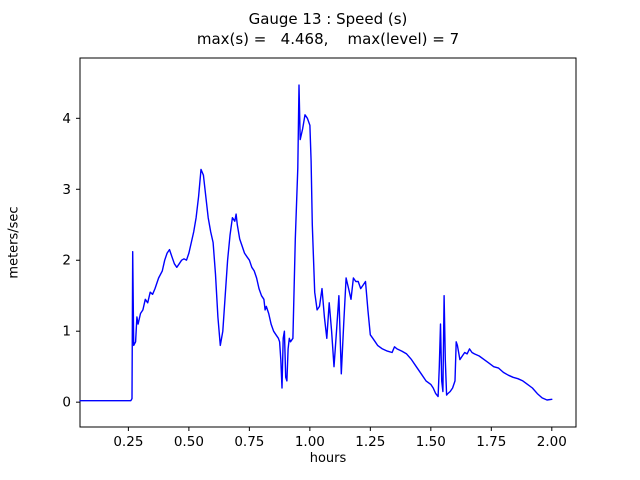 This screenshot has width=640, height=480. I want to click on y-tick-label: 3, so click(66, 190).